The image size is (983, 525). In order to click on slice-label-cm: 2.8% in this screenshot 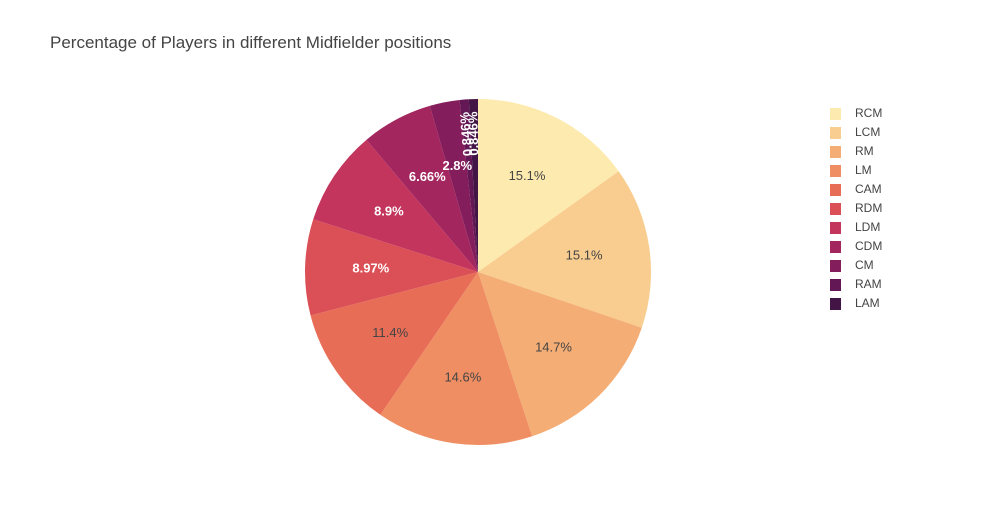, I will do `click(457, 165)`.